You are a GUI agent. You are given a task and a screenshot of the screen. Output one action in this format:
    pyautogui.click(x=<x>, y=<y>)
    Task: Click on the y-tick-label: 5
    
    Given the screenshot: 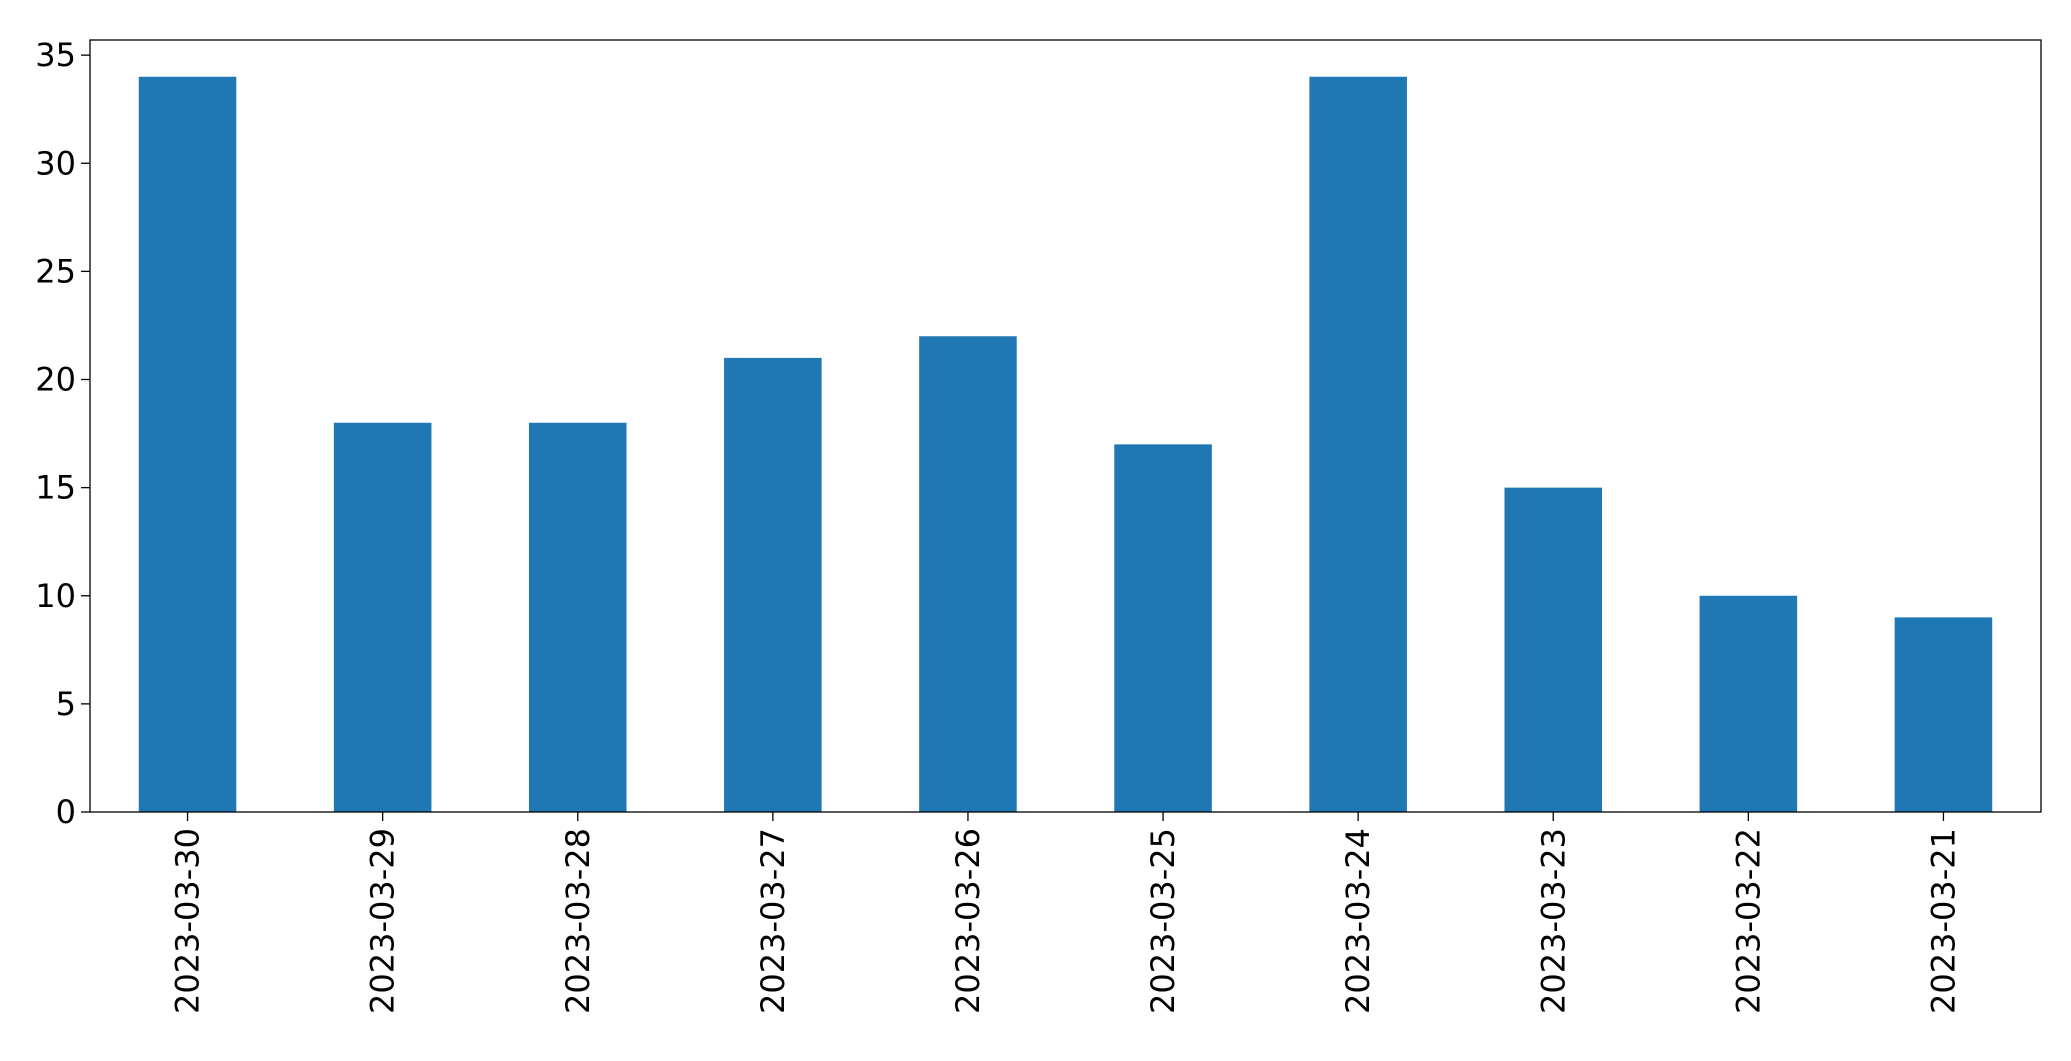 What is the action you would take?
    pyautogui.click(x=66, y=704)
    